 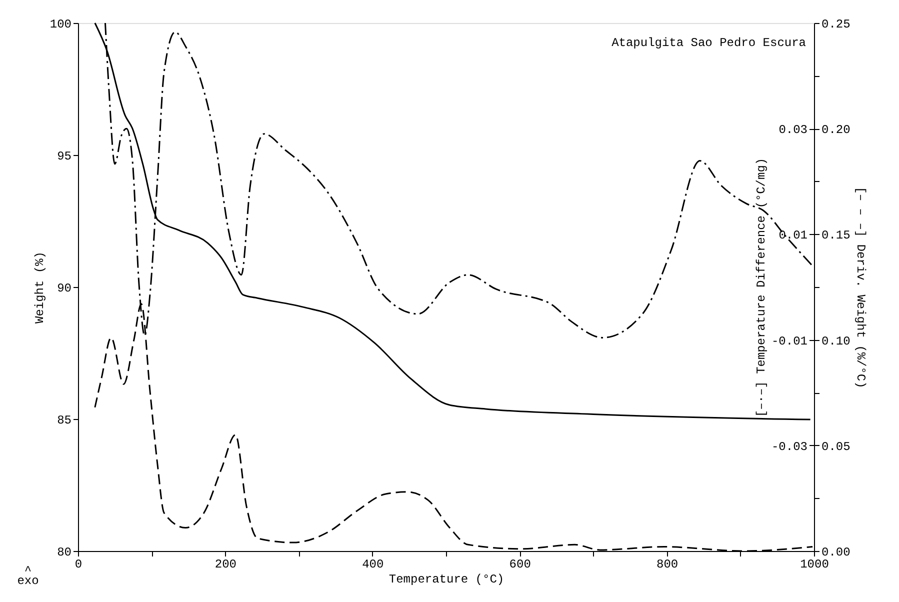 I want to click on x-tick-label: 800, so click(x=667, y=565).